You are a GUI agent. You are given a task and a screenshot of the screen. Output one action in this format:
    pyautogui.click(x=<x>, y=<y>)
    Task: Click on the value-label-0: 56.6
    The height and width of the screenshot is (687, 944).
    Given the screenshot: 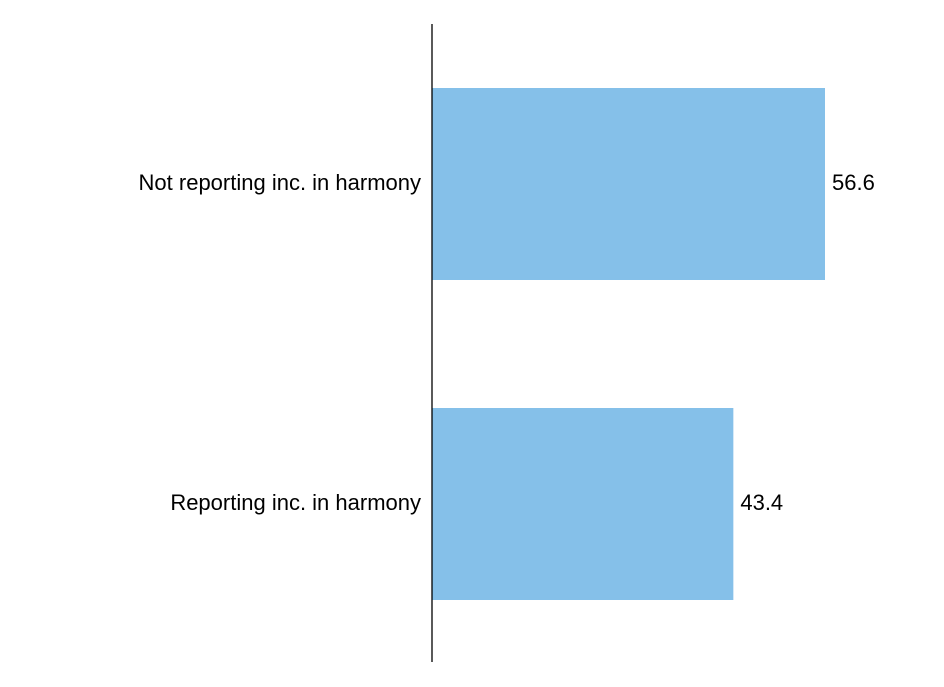 What is the action you would take?
    pyautogui.click(x=853, y=182)
    